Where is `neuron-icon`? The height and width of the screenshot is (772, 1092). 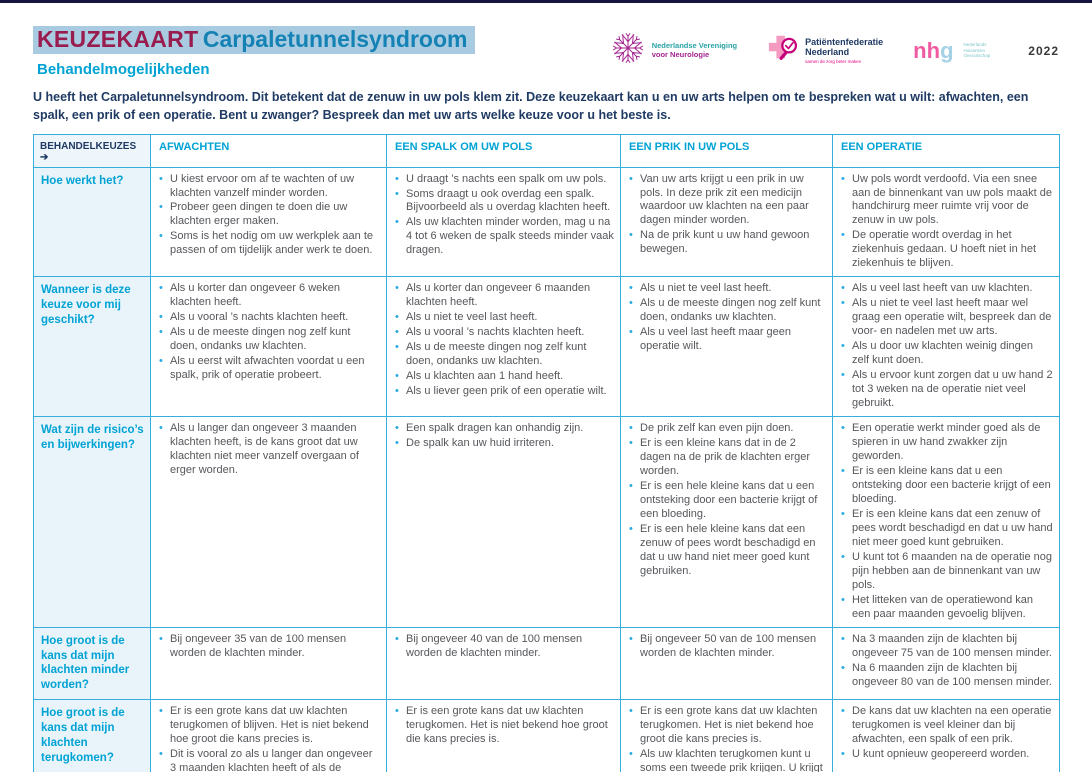
neuron-icon is located at coordinates (628, 50).